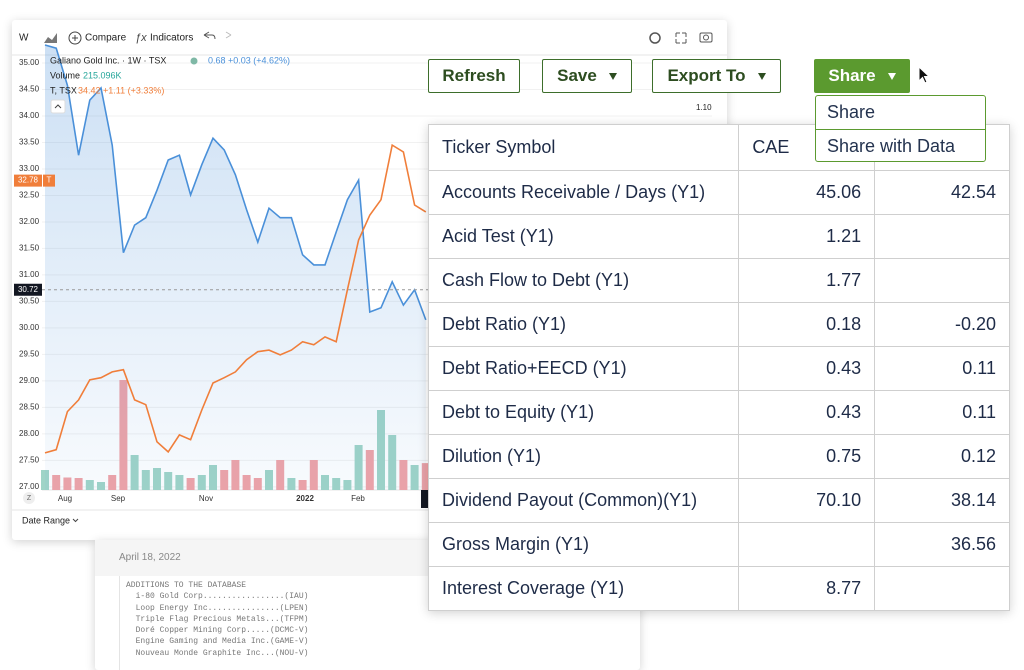 The image size is (1024, 670). Describe the element at coordinates (583, 280) in the screenshot. I see `table-cell: Cash Flow to Debt (Y1)` at that location.